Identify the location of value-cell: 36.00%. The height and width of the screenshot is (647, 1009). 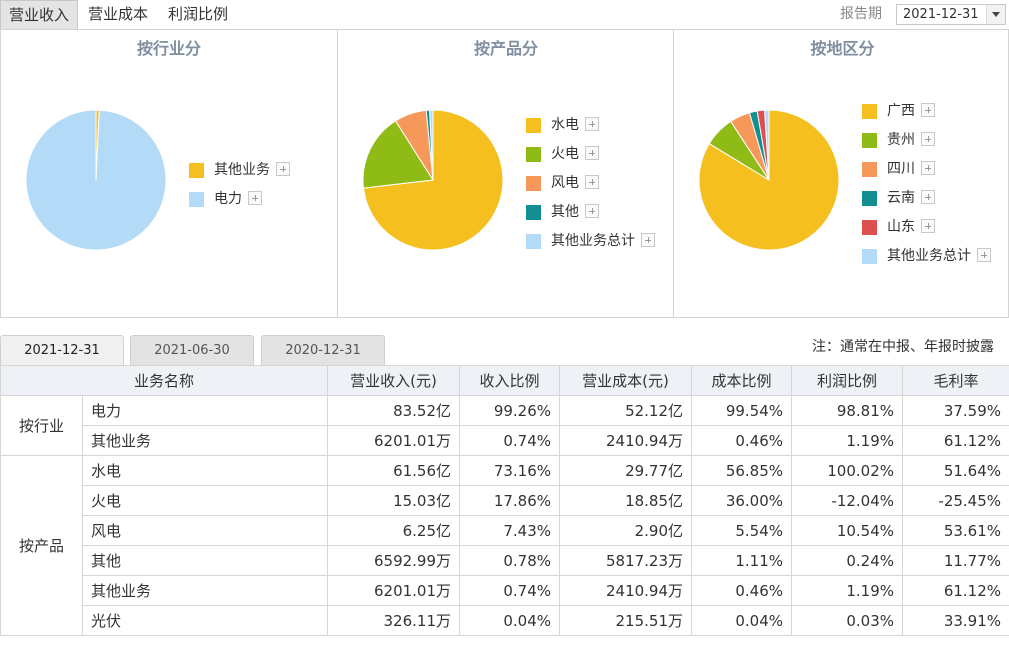
(742, 500).